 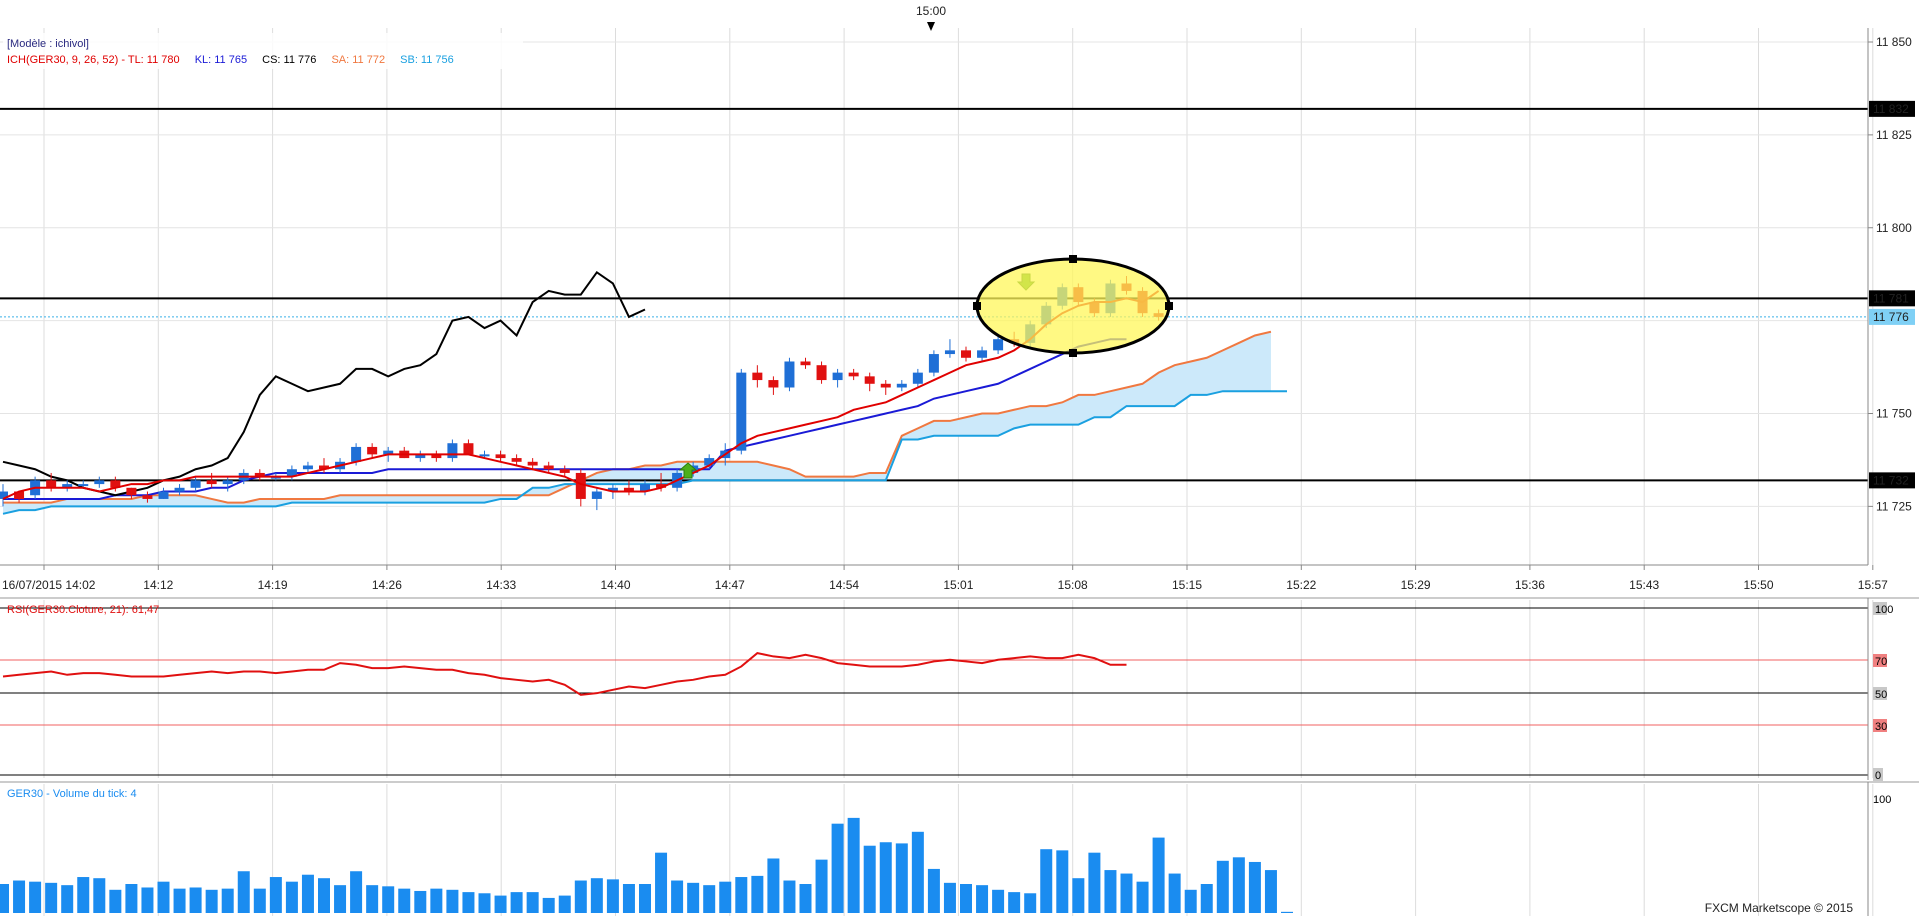 I want to click on time-tick-label: 15:57, so click(x=1873, y=585).